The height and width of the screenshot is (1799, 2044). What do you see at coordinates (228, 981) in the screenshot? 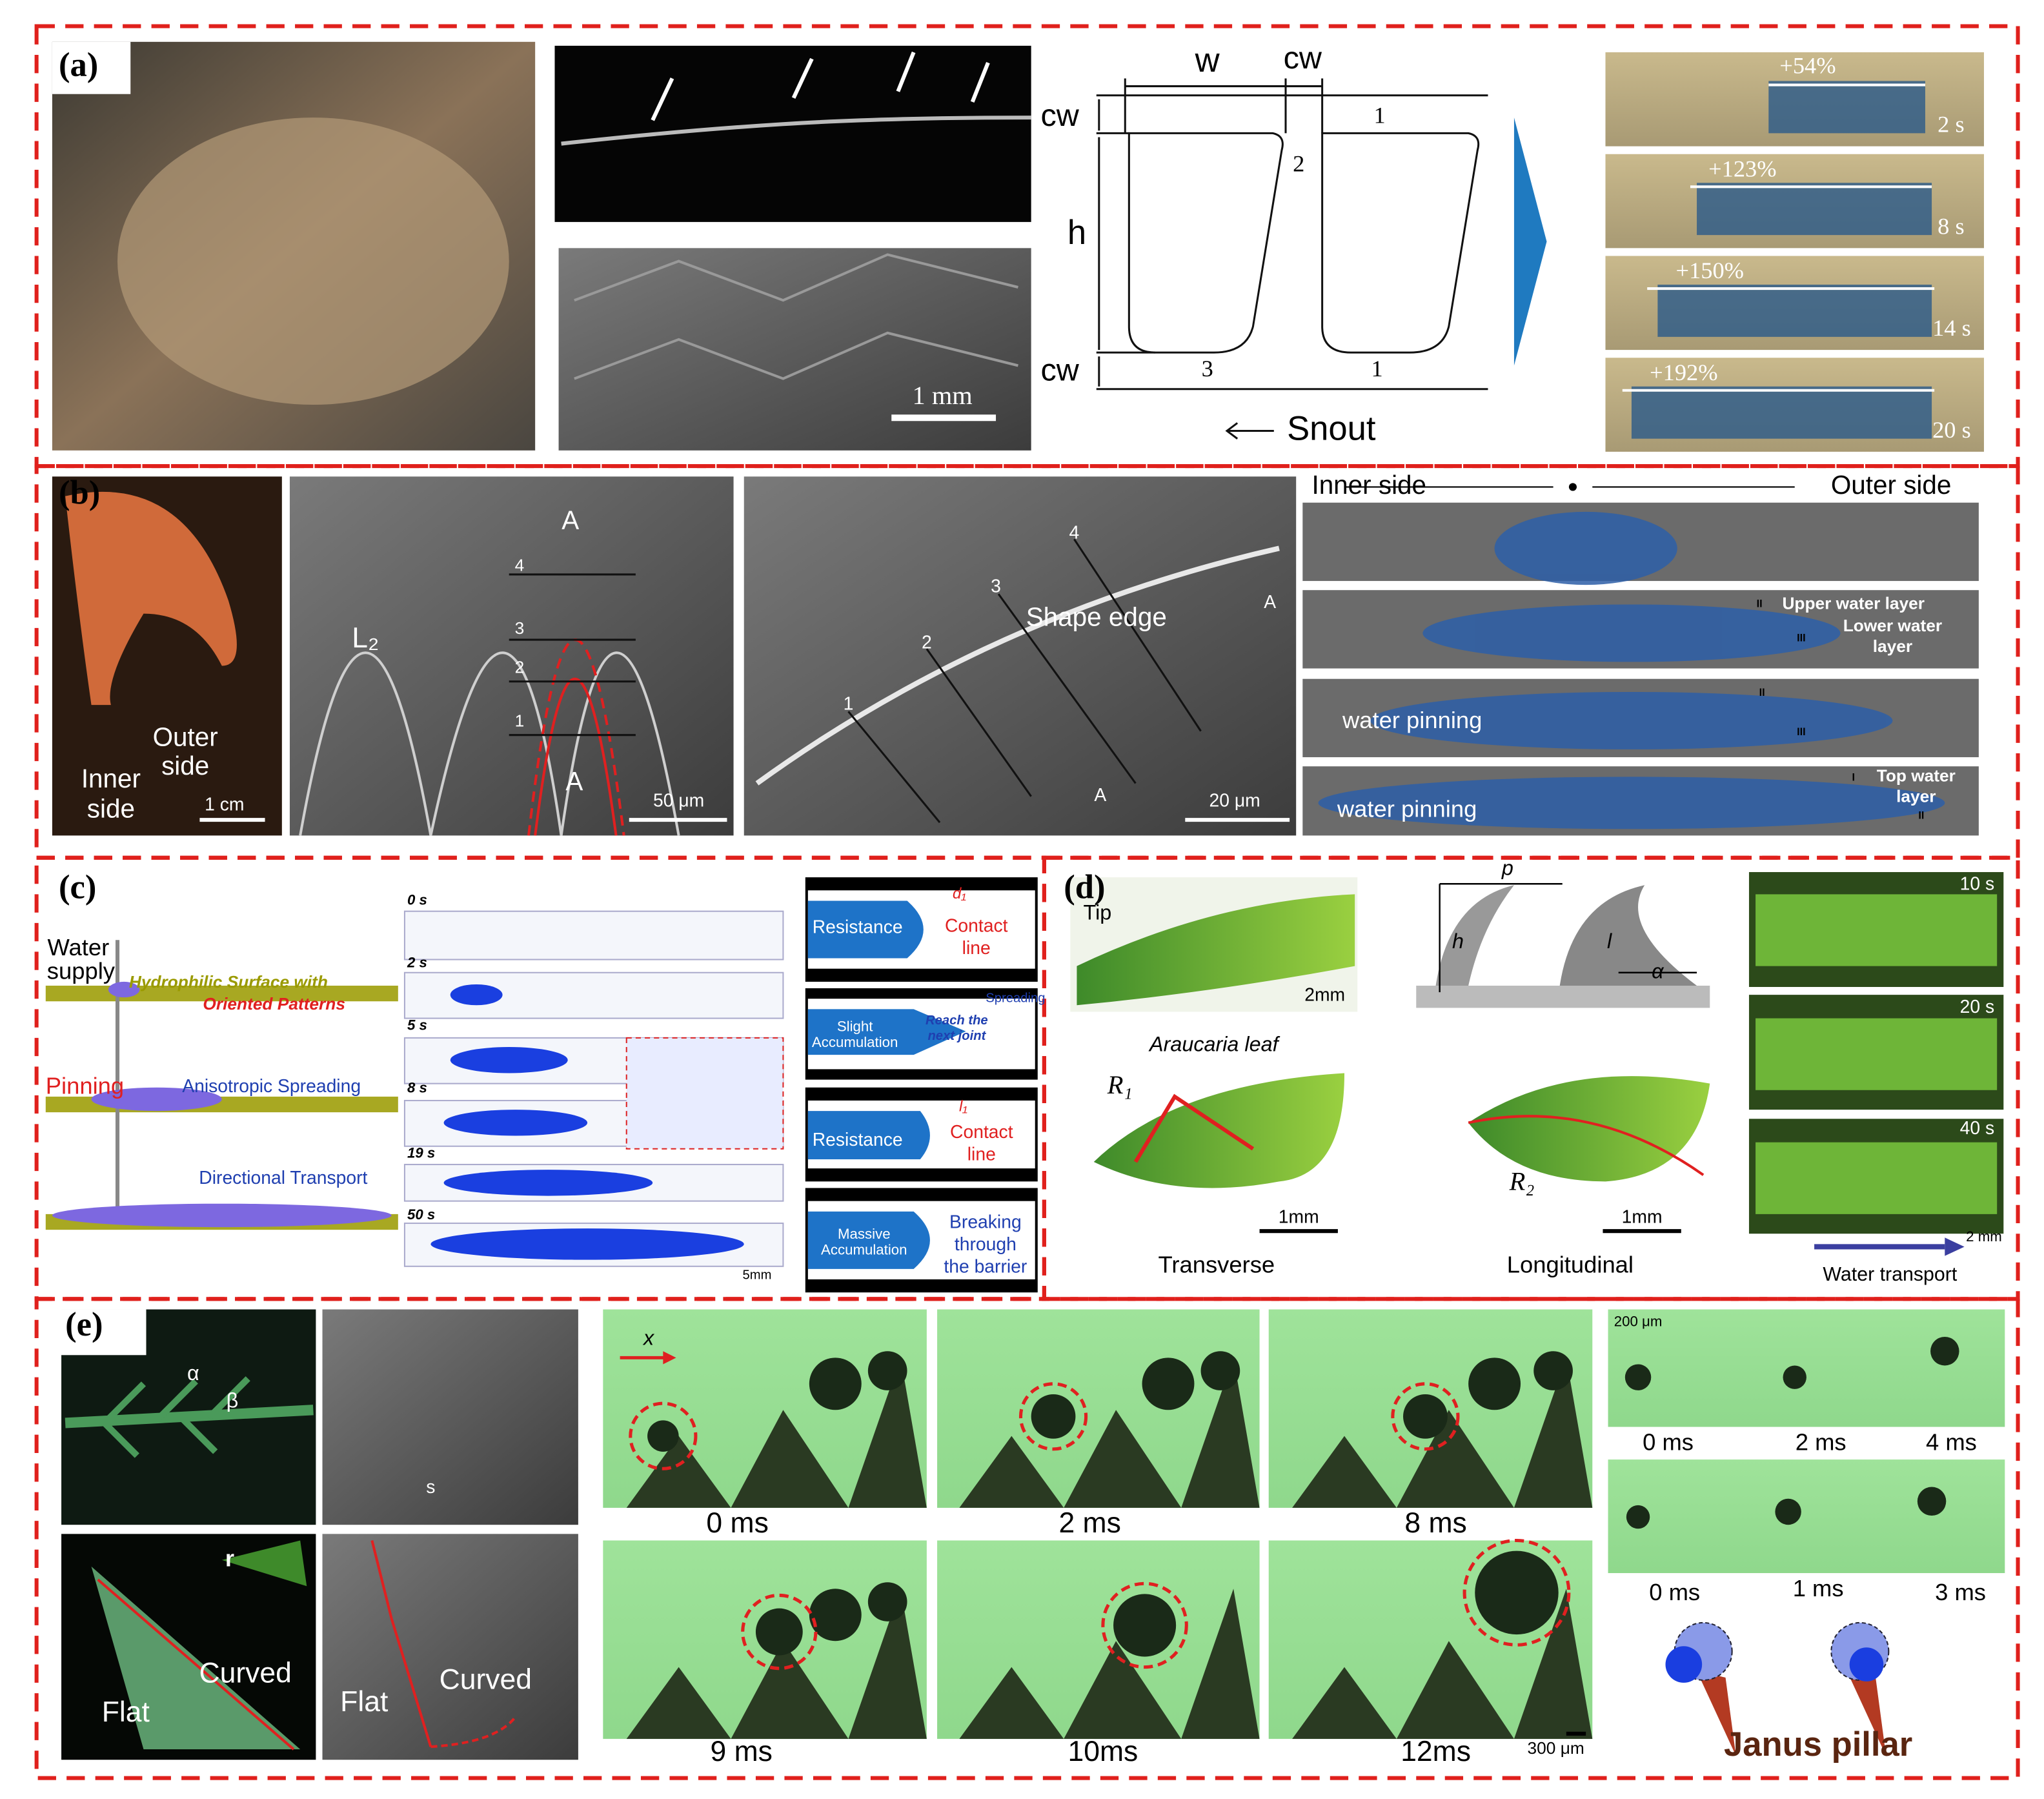
I see `label: Hydrophilic Surface with` at bounding box center [228, 981].